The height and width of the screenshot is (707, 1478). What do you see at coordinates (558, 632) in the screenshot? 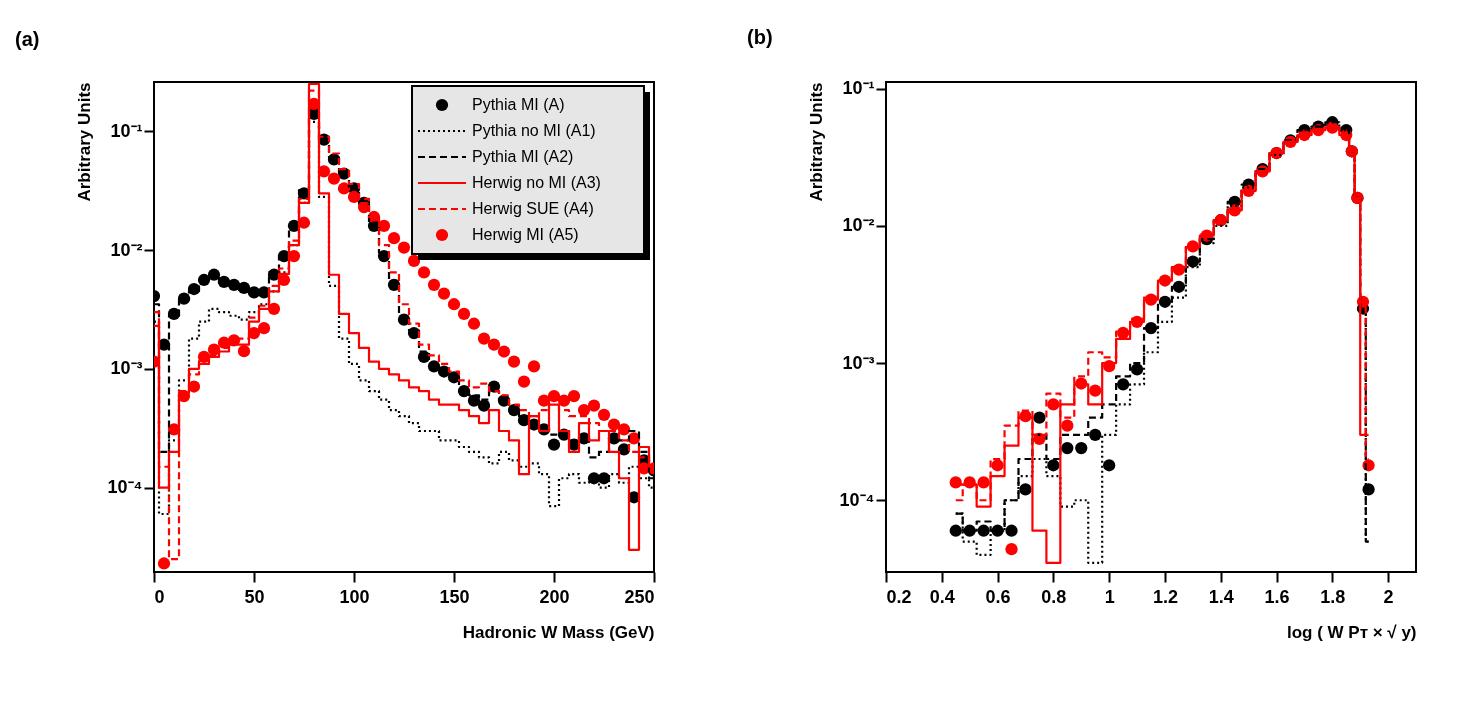
I see `x-axis-title: Hadronic W Mass (GeV)` at bounding box center [558, 632].